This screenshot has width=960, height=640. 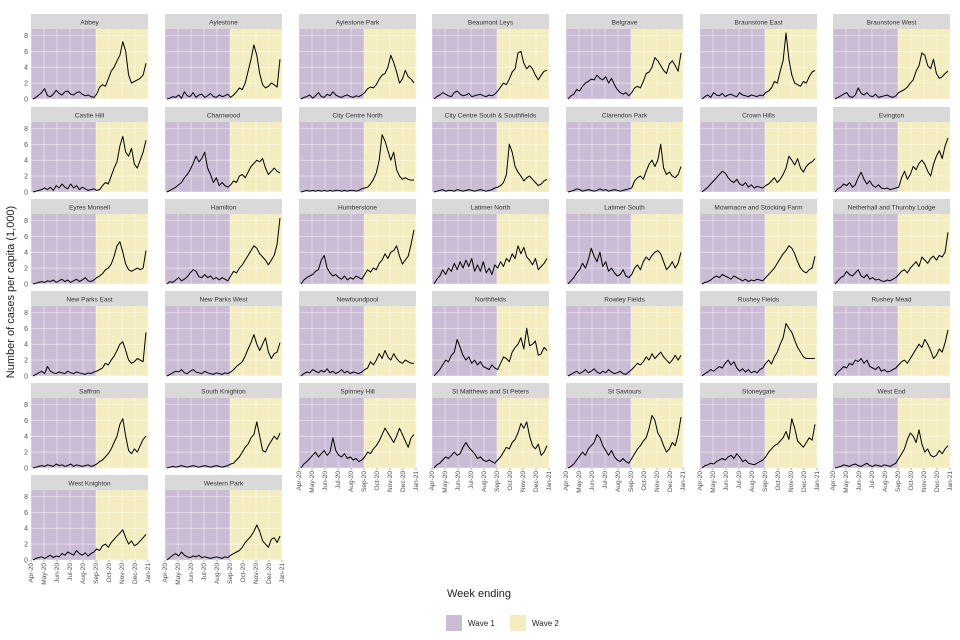 I want to click on panel-title: City Centre North, so click(x=357, y=116).